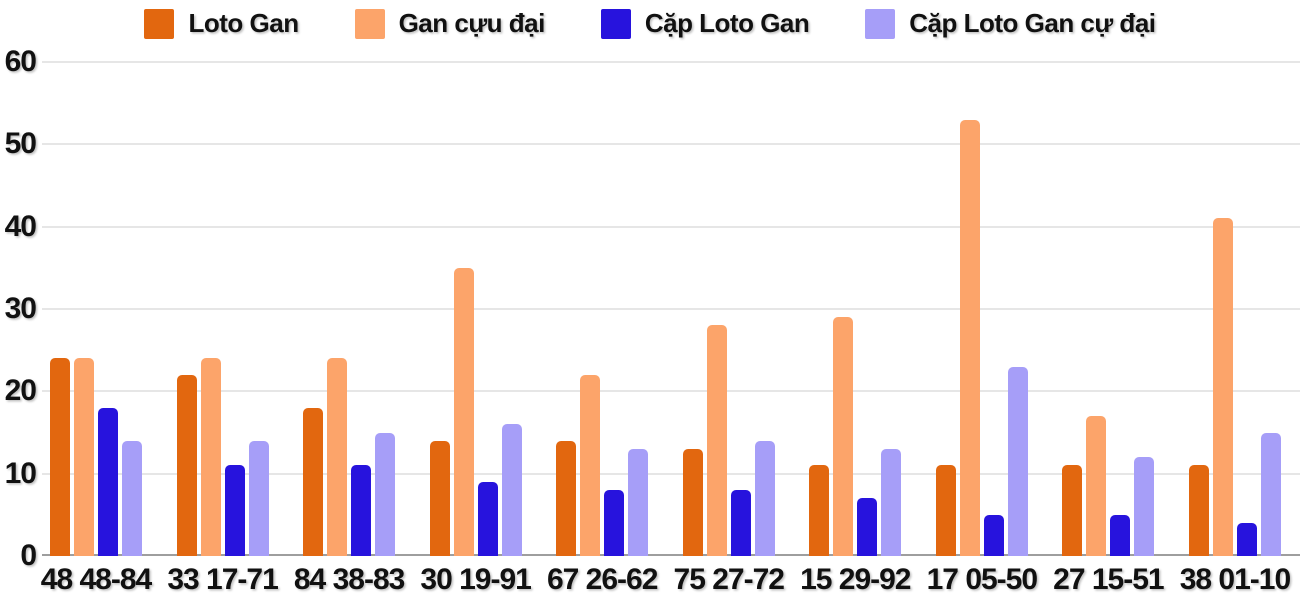 This screenshot has width=1300, height=600. I want to click on x-axis-line, so click(671, 555).